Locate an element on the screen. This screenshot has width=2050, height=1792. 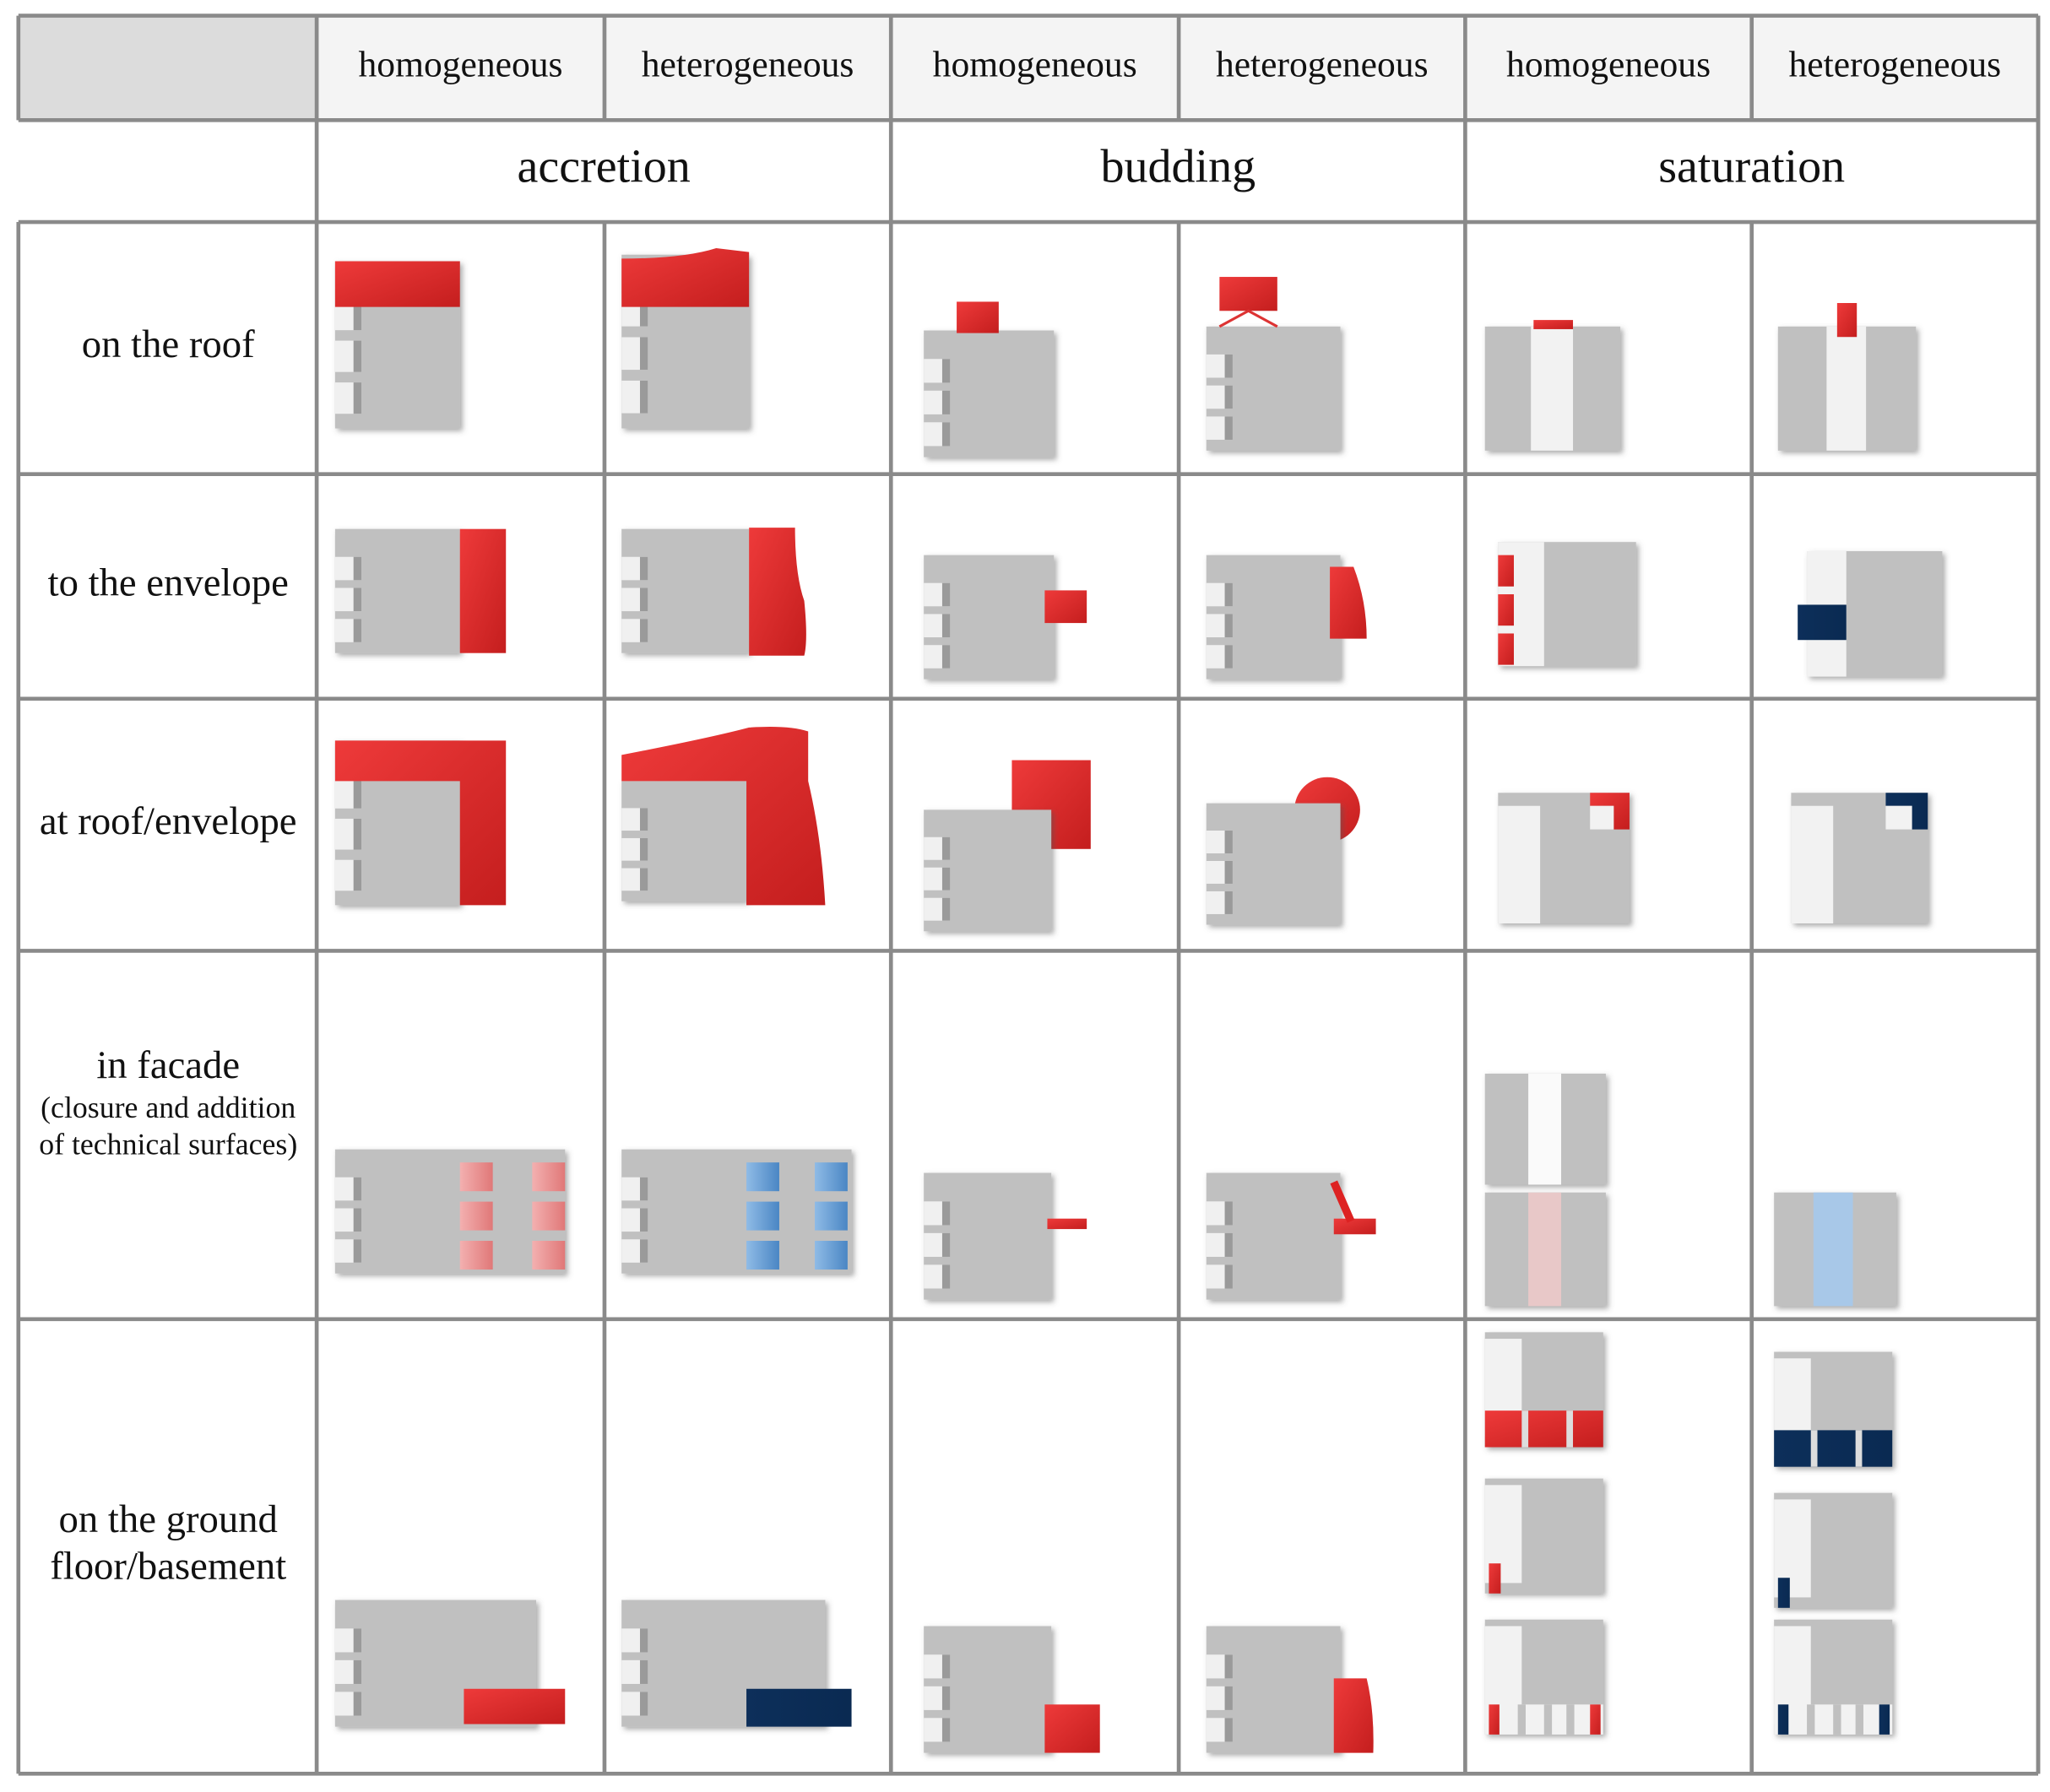
red-strut is located at coordinates (1342, 1201).